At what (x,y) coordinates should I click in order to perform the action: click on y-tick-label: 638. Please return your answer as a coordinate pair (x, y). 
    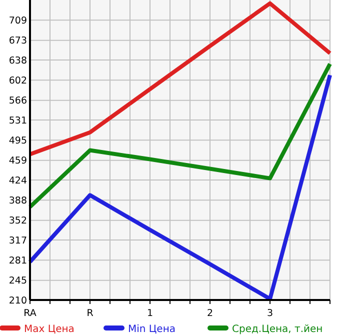
    Looking at the image, I should click on (17, 60).